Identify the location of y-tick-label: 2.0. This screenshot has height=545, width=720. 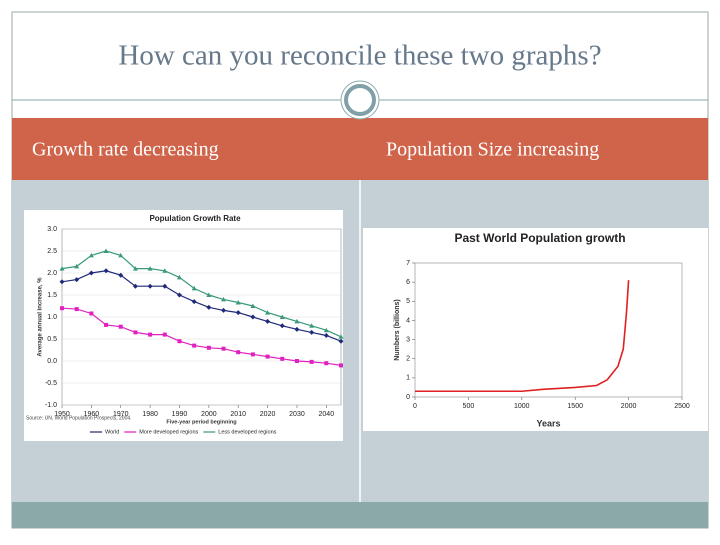
(52, 273).